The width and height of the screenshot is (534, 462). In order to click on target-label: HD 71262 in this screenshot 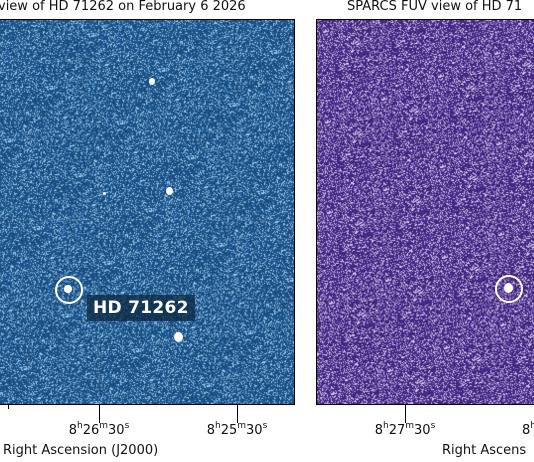, I will do `click(141, 308)`.